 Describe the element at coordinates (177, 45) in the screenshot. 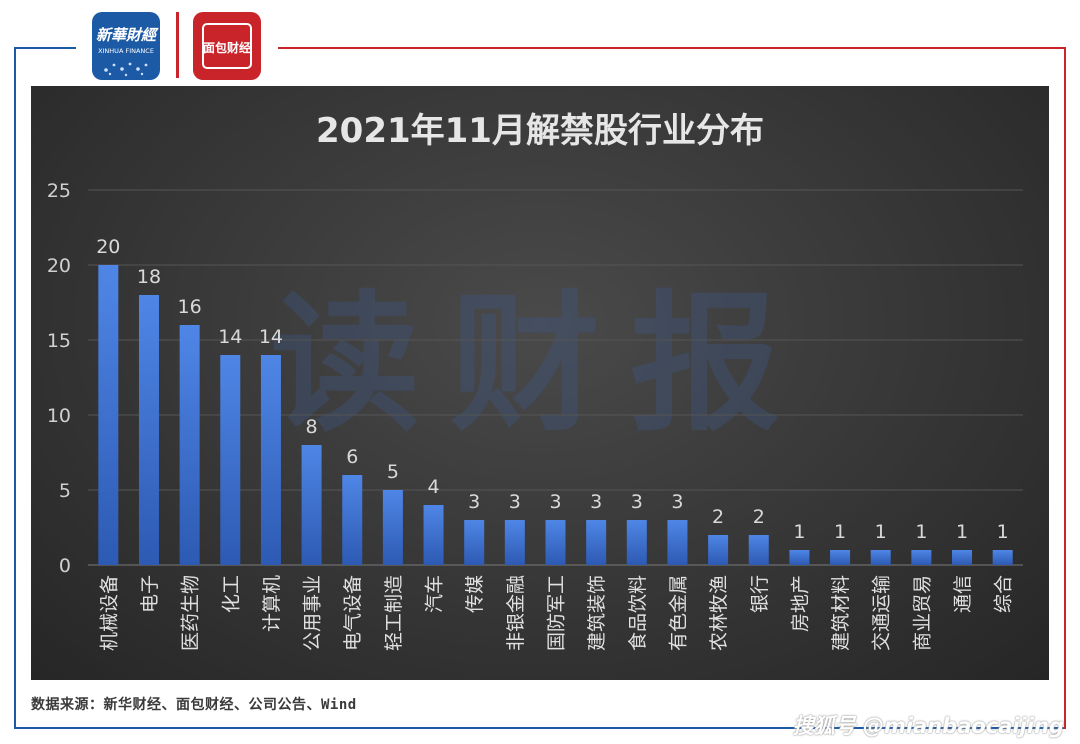

I see `logo-divider` at that location.